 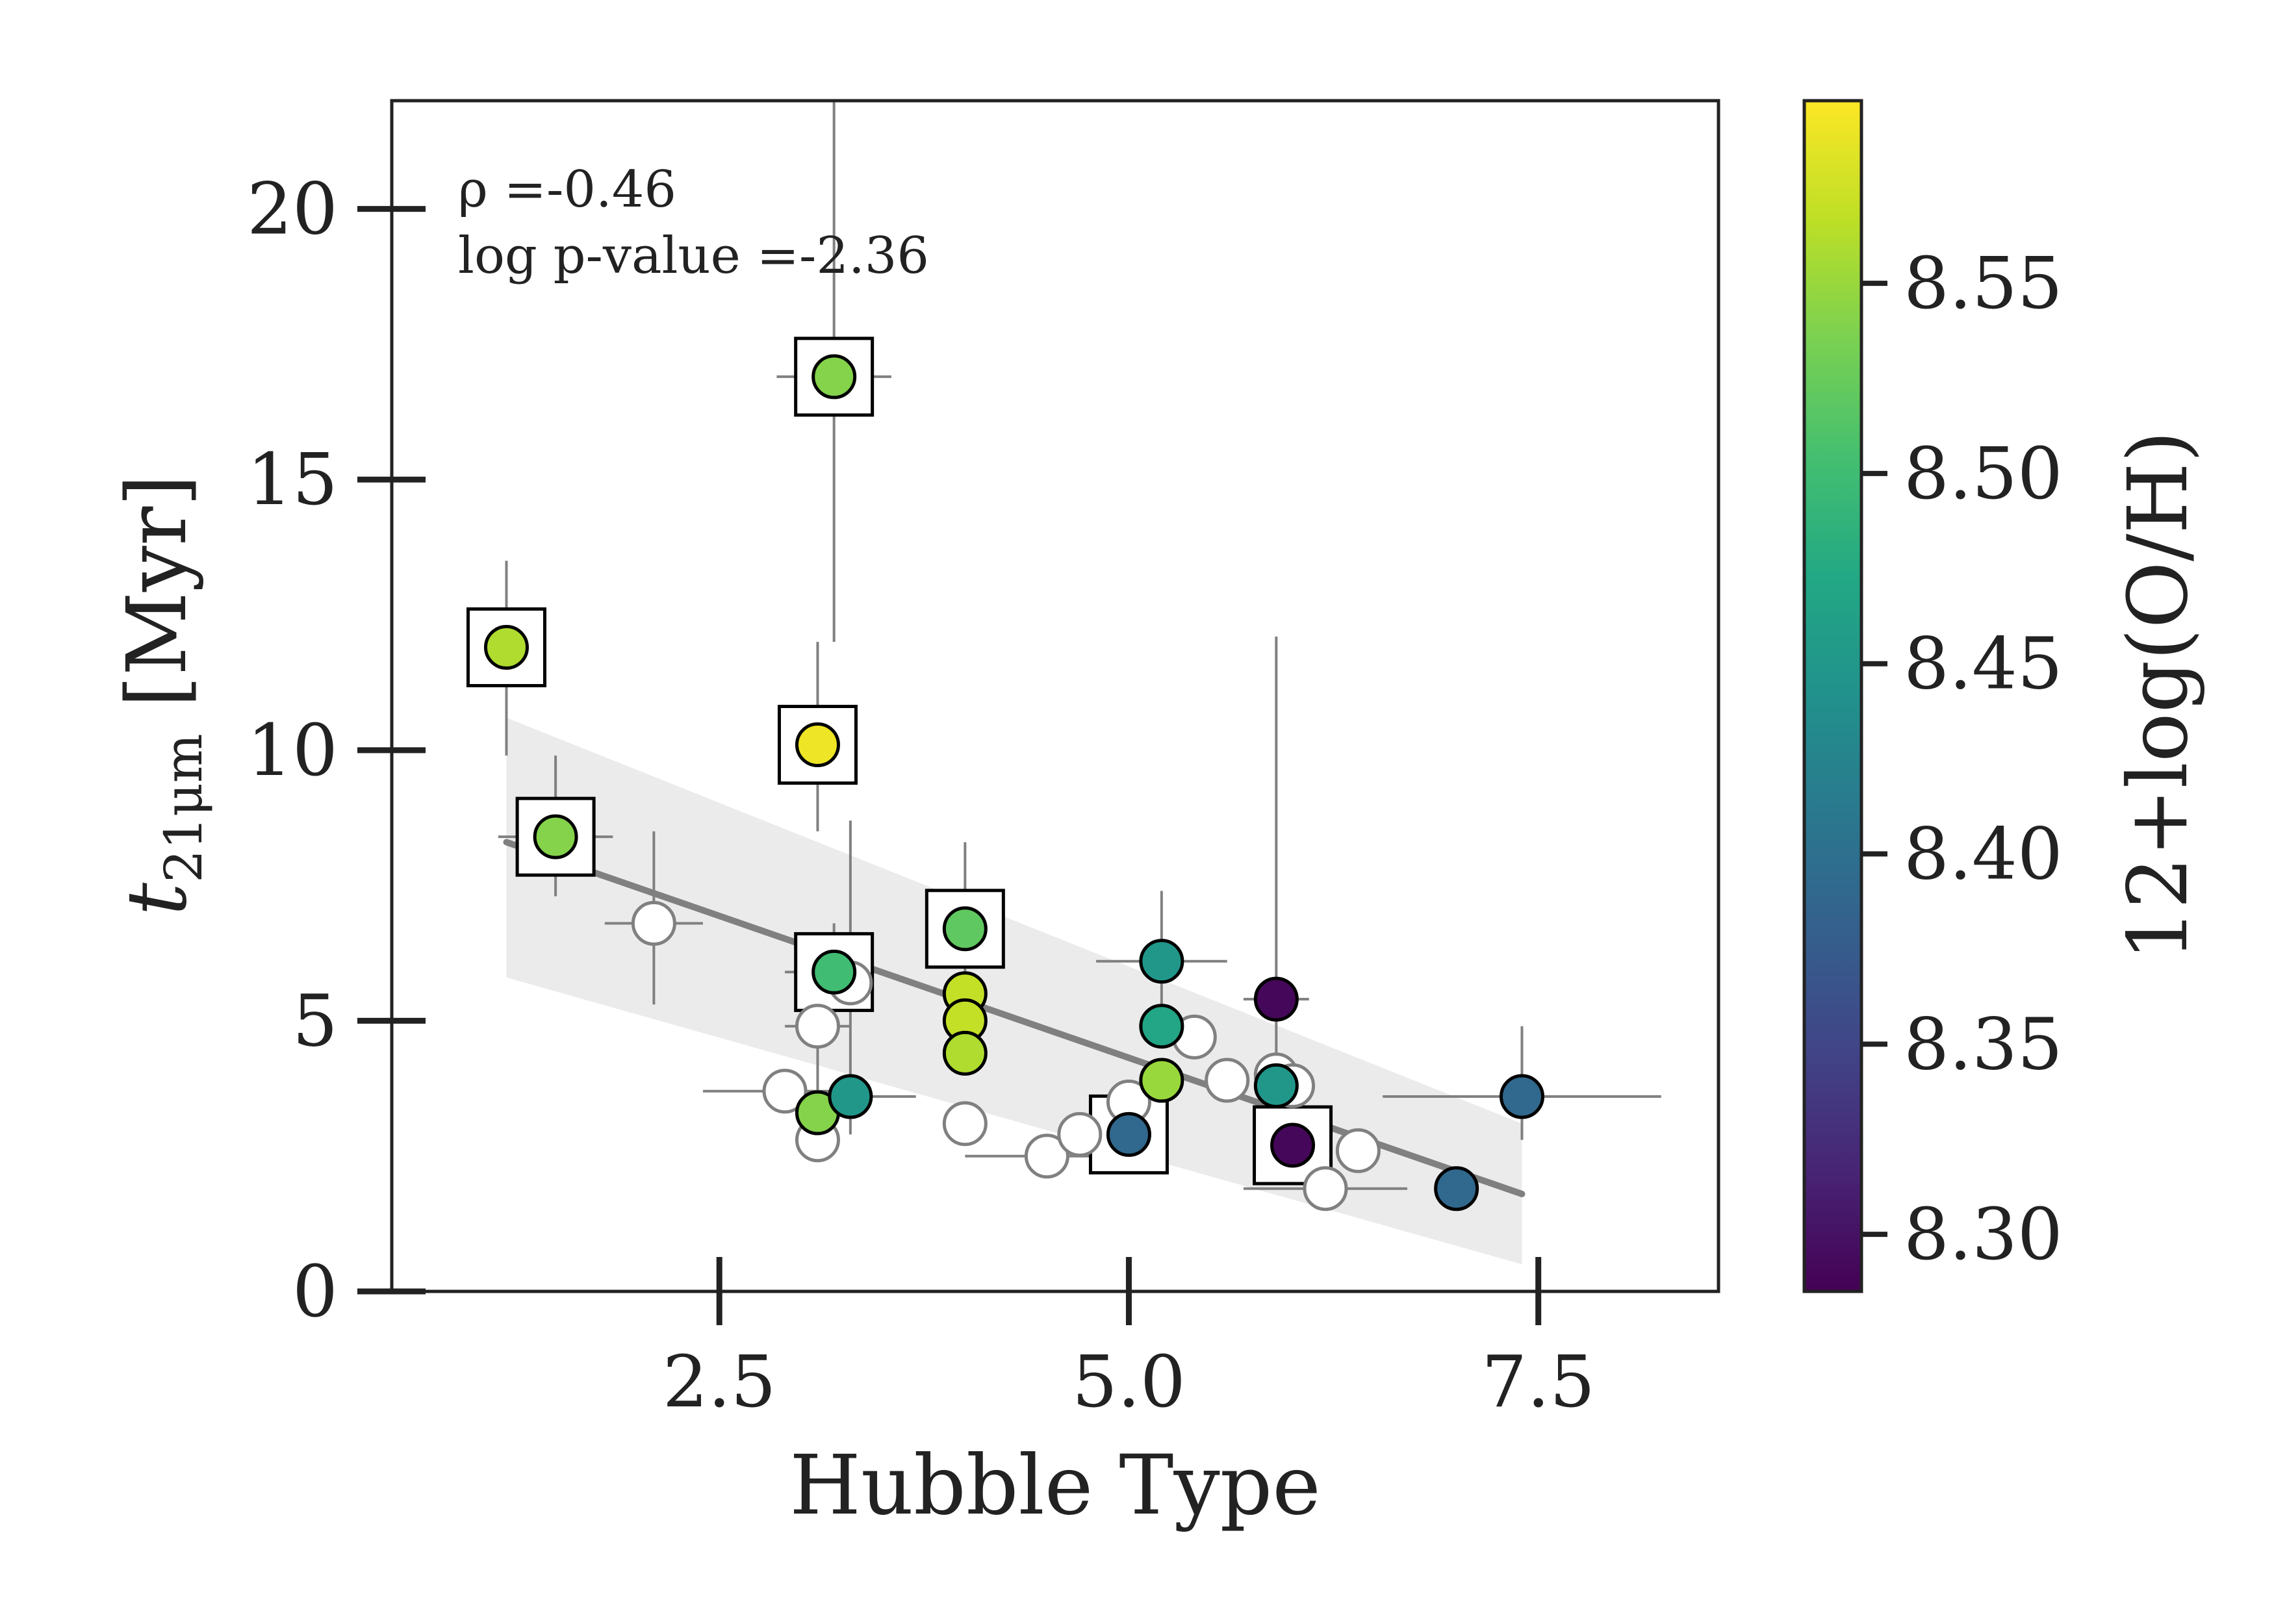 I want to click on y-tick-label: 20, so click(x=292, y=209).